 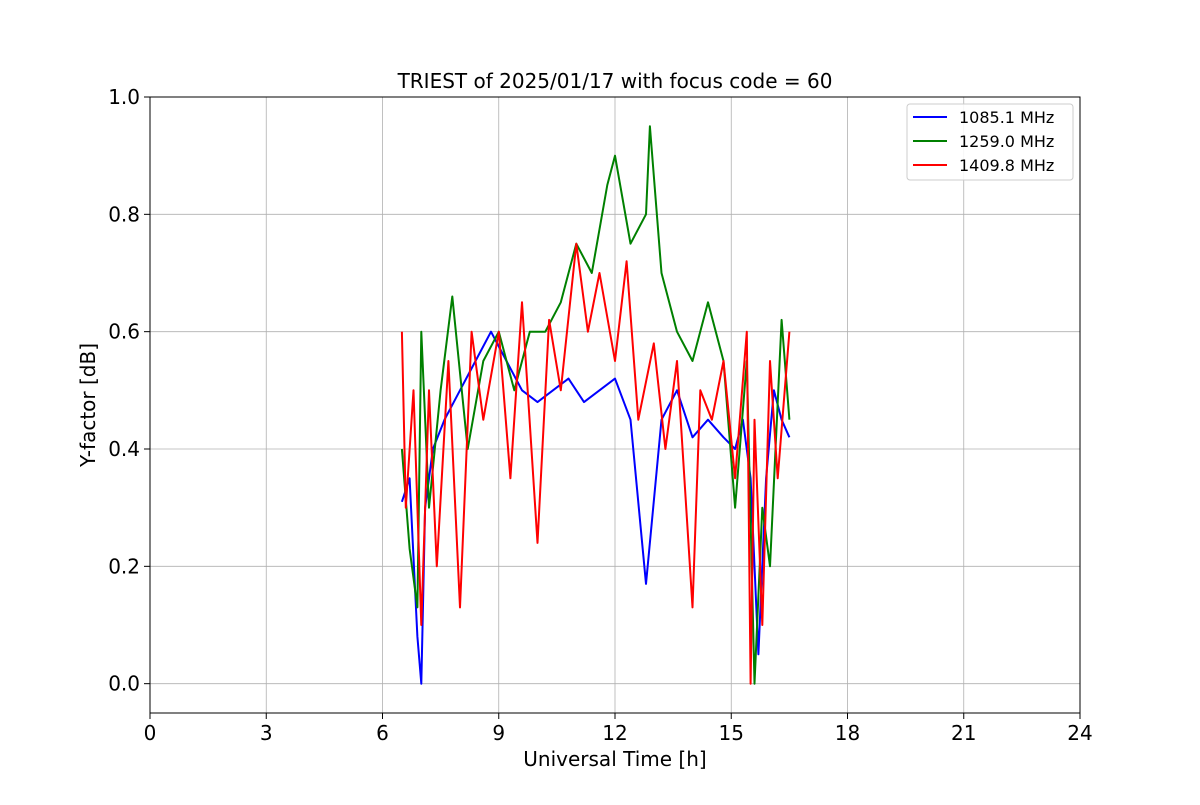 What do you see at coordinates (614, 733) in the screenshot?
I see `x-tick-label: 12` at bounding box center [614, 733].